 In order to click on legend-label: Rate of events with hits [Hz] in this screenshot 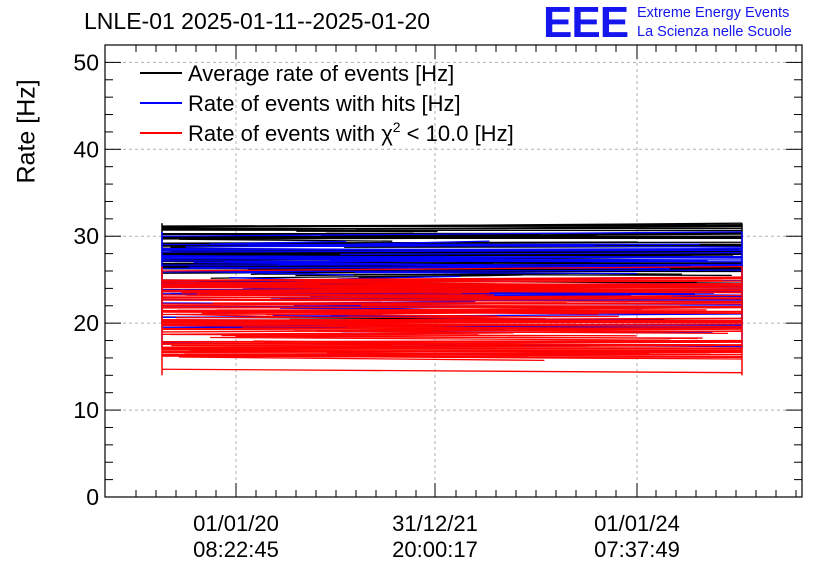, I will do `click(324, 103)`.